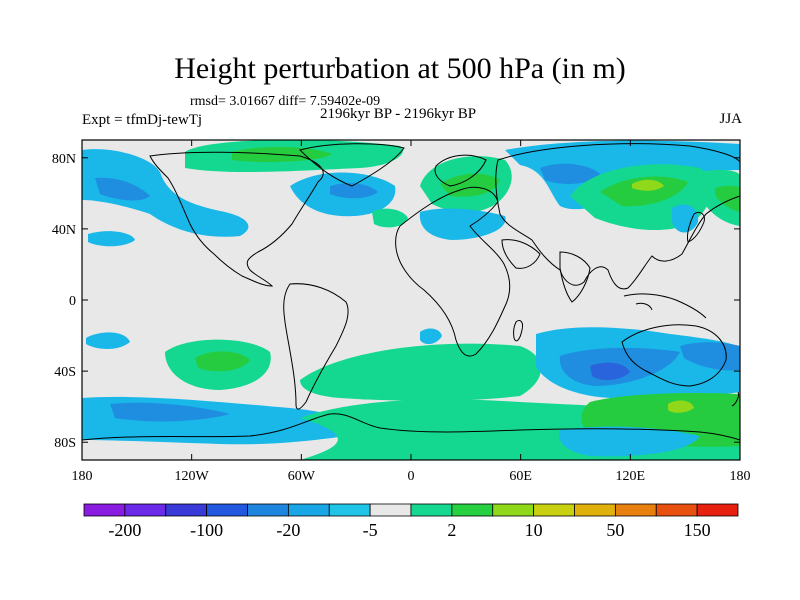 The width and height of the screenshot is (800, 600). I want to click on contour-indian-darkblue, so click(610, 371).